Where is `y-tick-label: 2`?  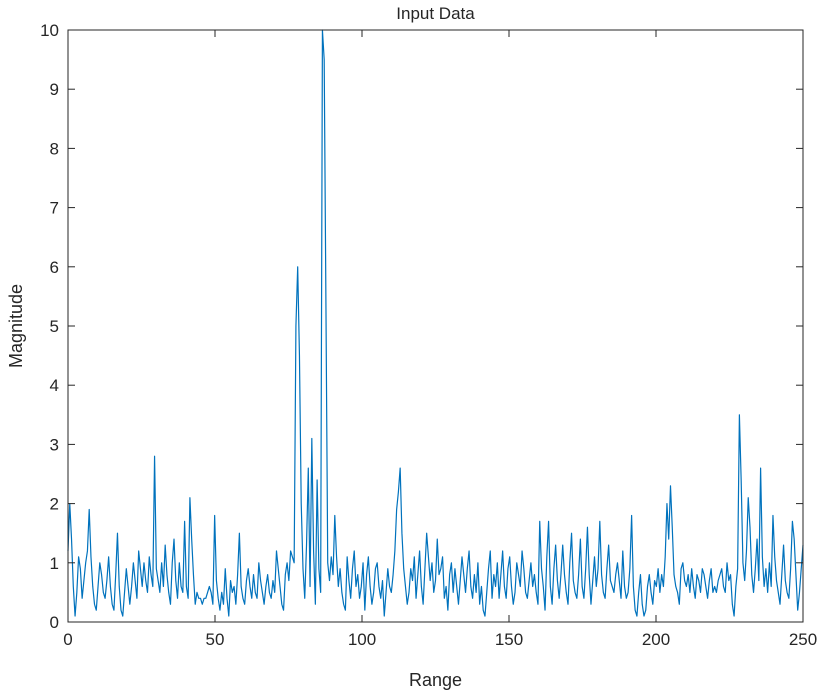
y-tick-label: 2 is located at coordinates (54, 504).